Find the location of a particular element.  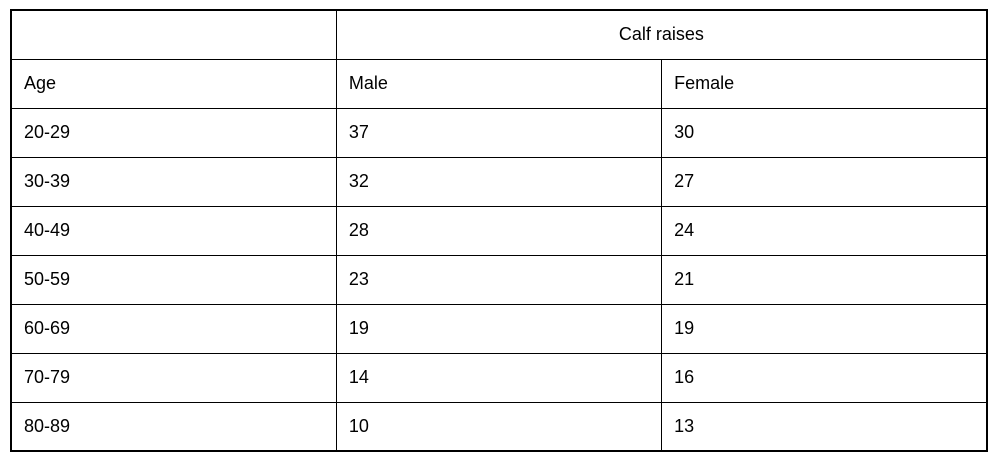

table-row: 50-59 23 21 is located at coordinates (499, 279).